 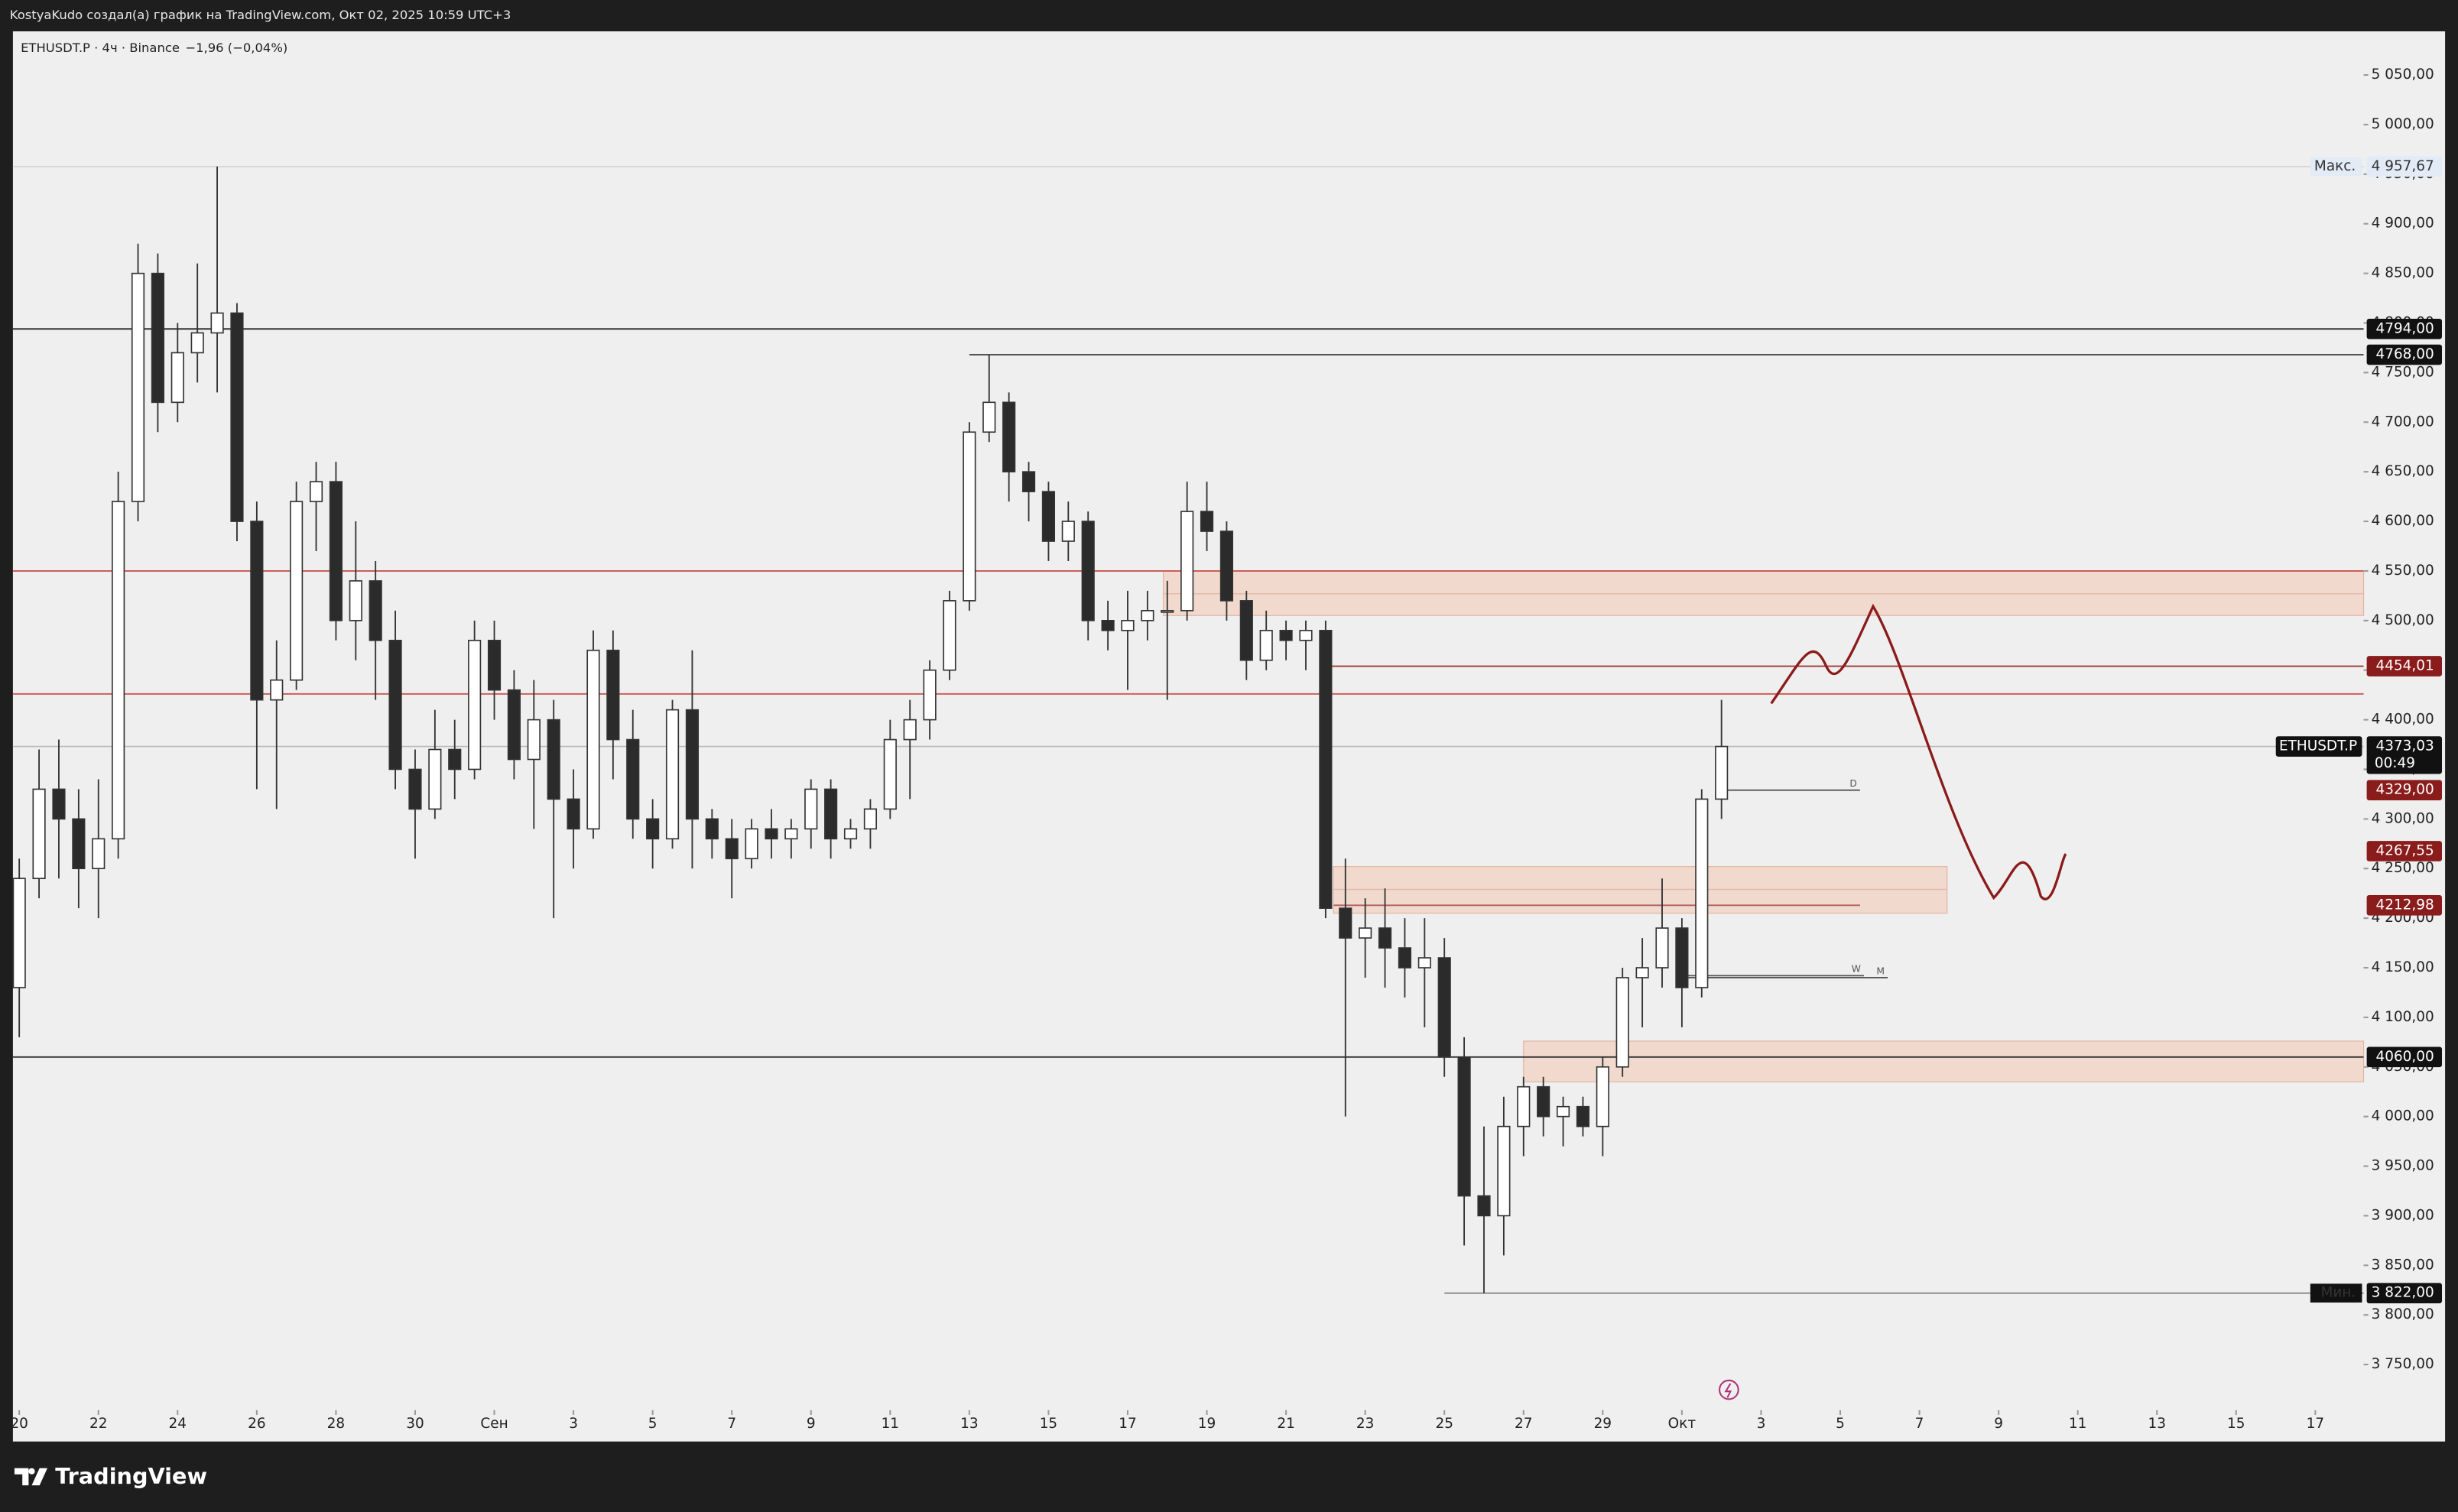 What do you see at coordinates (336, 1424) in the screenshot?
I see `x-tick-label: 28` at bounding box center [336, 1424].